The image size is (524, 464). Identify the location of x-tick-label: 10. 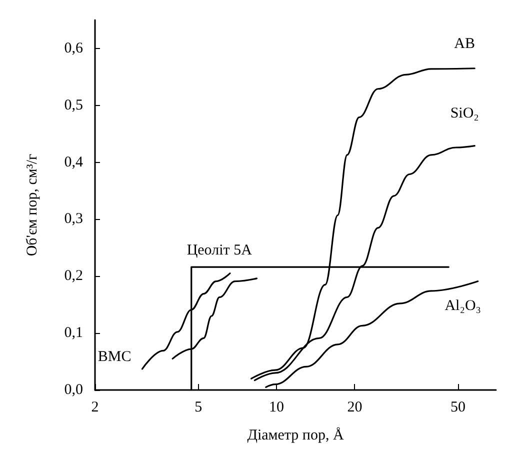
(276, 408).